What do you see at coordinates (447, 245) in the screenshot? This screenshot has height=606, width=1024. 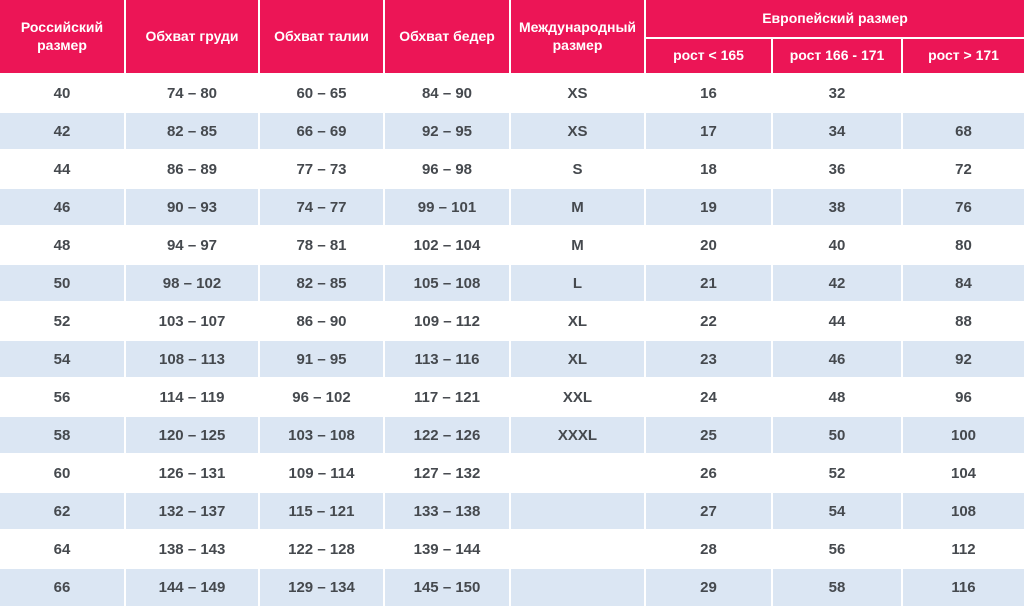 I see `table-cell: 102 – 104` at bounding box center [447, 245].